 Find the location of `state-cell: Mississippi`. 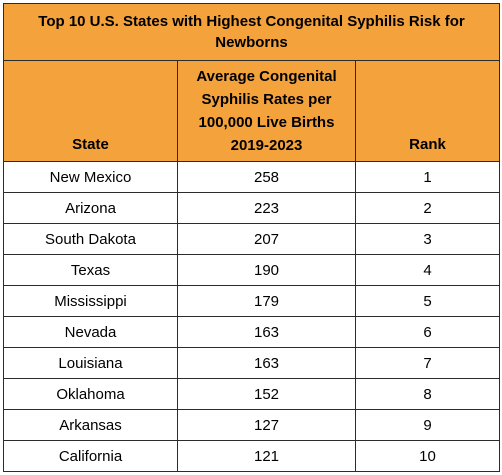

state-cell: Mississippi is located at coordinates (90, 301).